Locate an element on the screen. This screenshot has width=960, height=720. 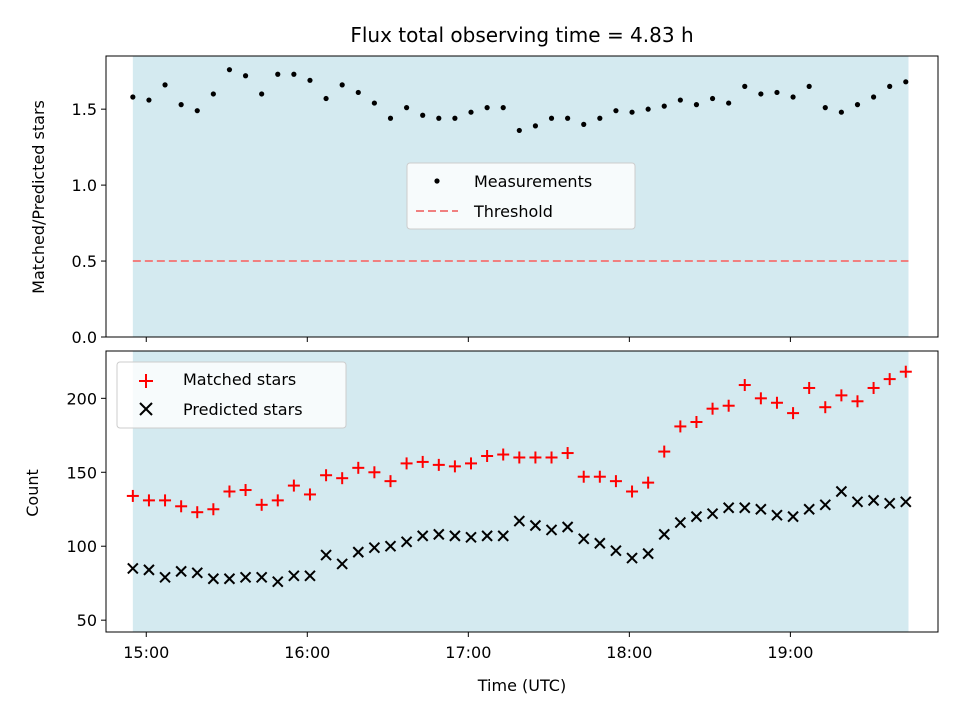
bottom-y-axis: 50 100 150 200 is located at coordinates (86, 509).